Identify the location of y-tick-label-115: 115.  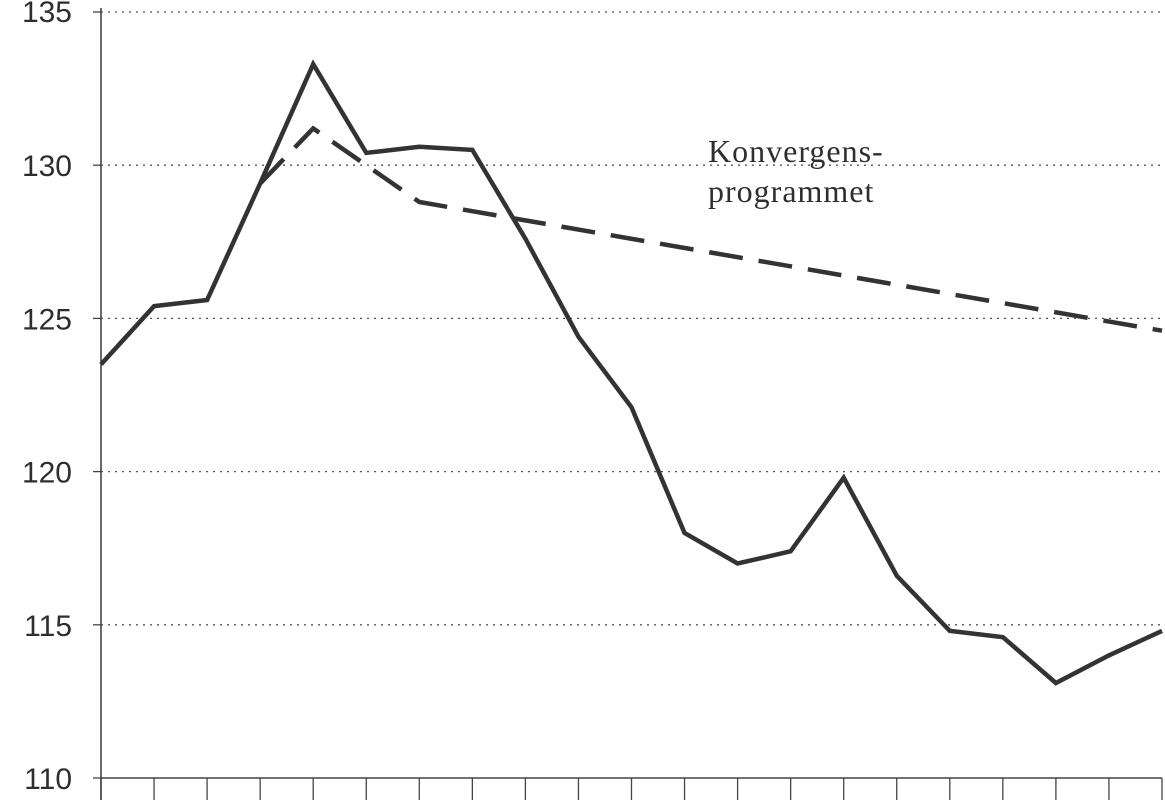
(48, 626).